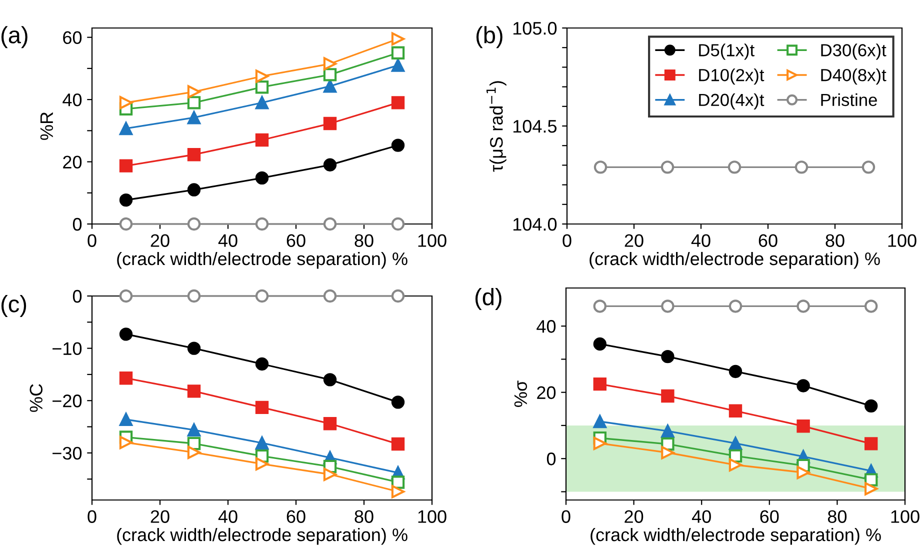  Describe the element at coordinates (731, 76) in the screenshot. I see `legend-label: D10(2x)t` at that location.